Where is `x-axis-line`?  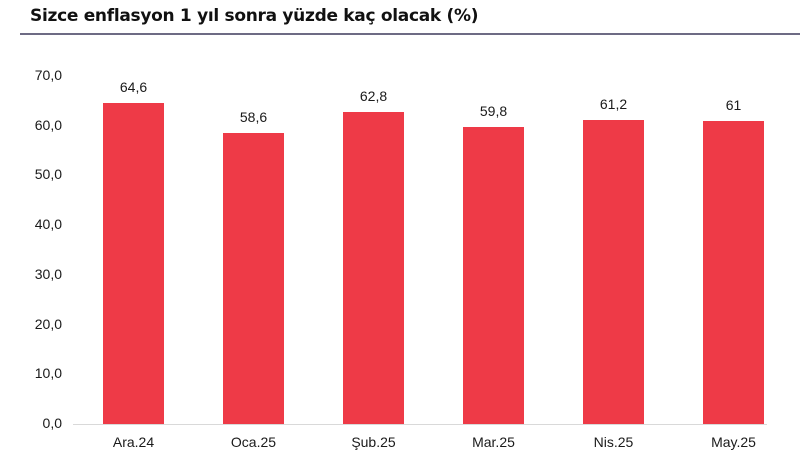 x-axis-line is located at coordinates (420, 424).